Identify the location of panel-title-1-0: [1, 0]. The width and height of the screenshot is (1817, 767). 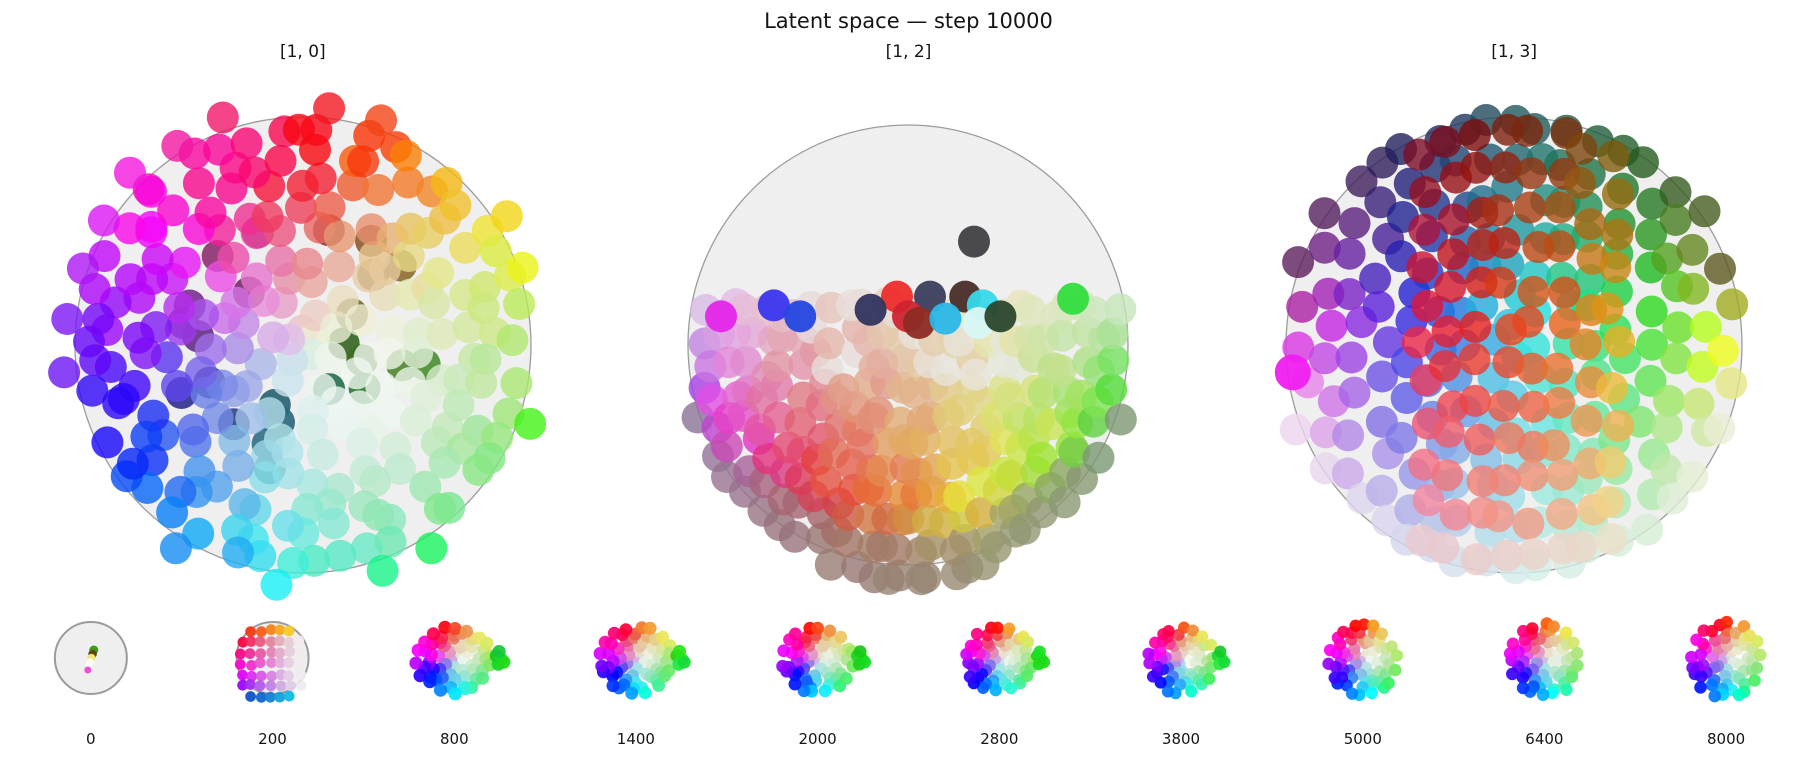
(302, 52).